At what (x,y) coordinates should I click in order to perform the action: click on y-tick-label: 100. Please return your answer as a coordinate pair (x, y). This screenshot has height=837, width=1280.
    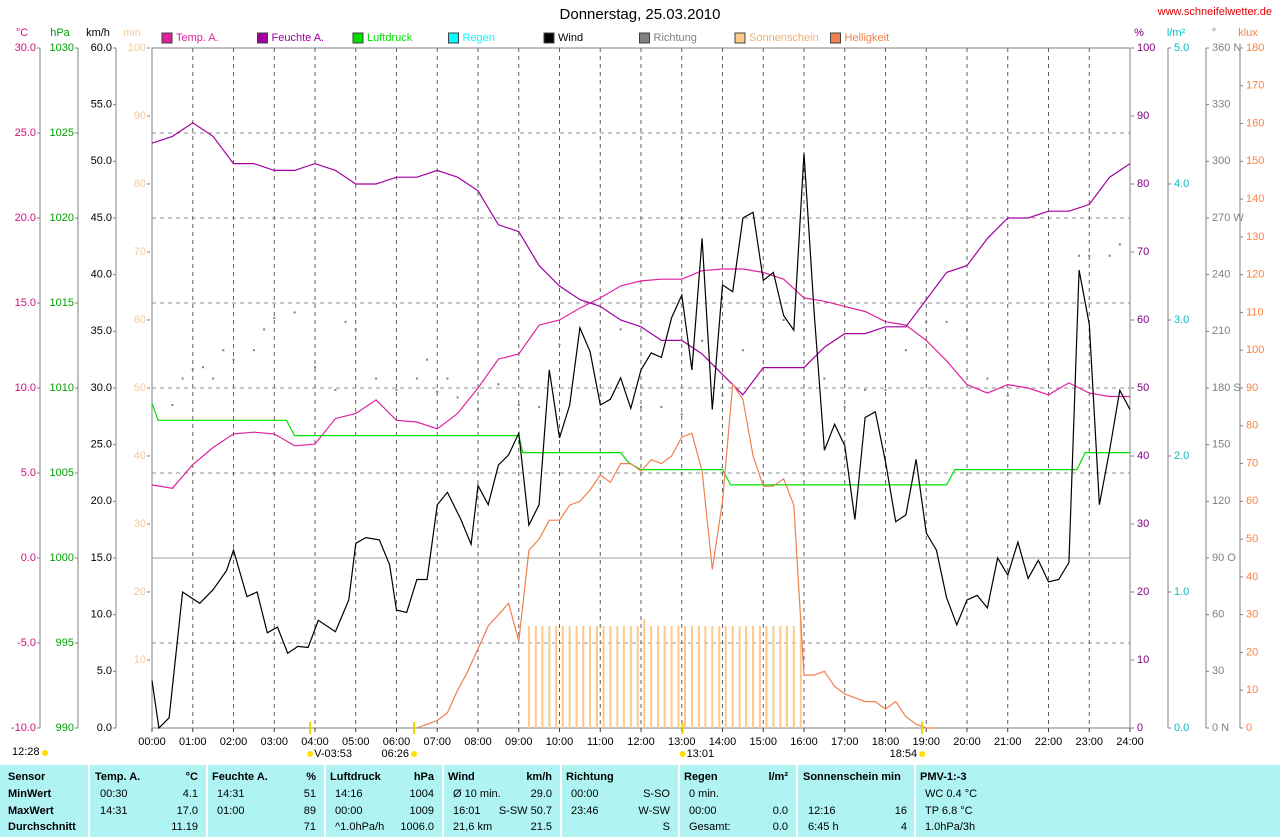
    Looking at the image, I should click on (1146, 48).